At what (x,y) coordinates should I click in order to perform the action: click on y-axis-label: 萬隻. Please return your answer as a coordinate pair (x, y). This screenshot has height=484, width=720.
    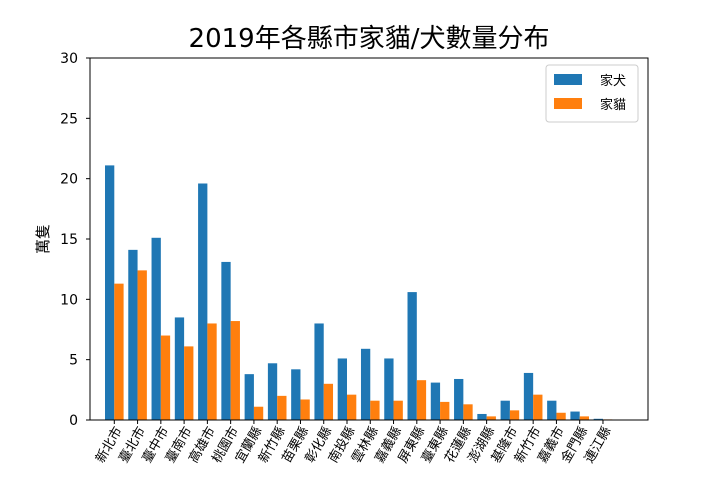
    Looking at the image, I should click on (43, 239).